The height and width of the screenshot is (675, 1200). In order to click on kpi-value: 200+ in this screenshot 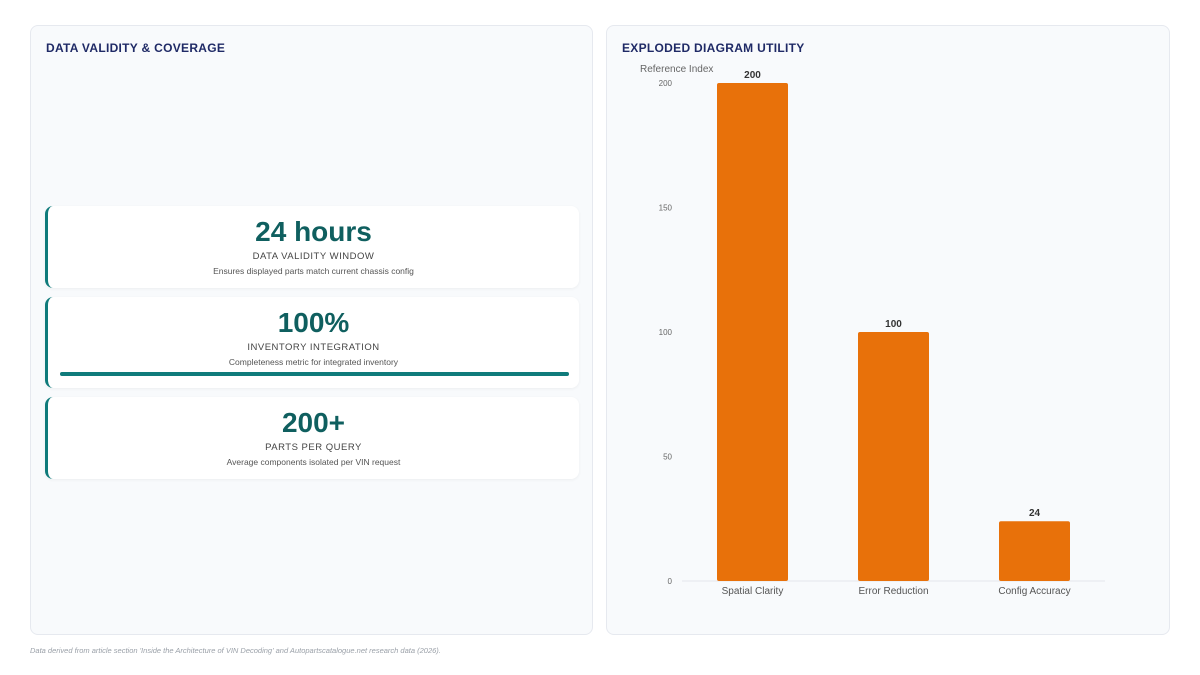, I will do `click(313, 422)`.